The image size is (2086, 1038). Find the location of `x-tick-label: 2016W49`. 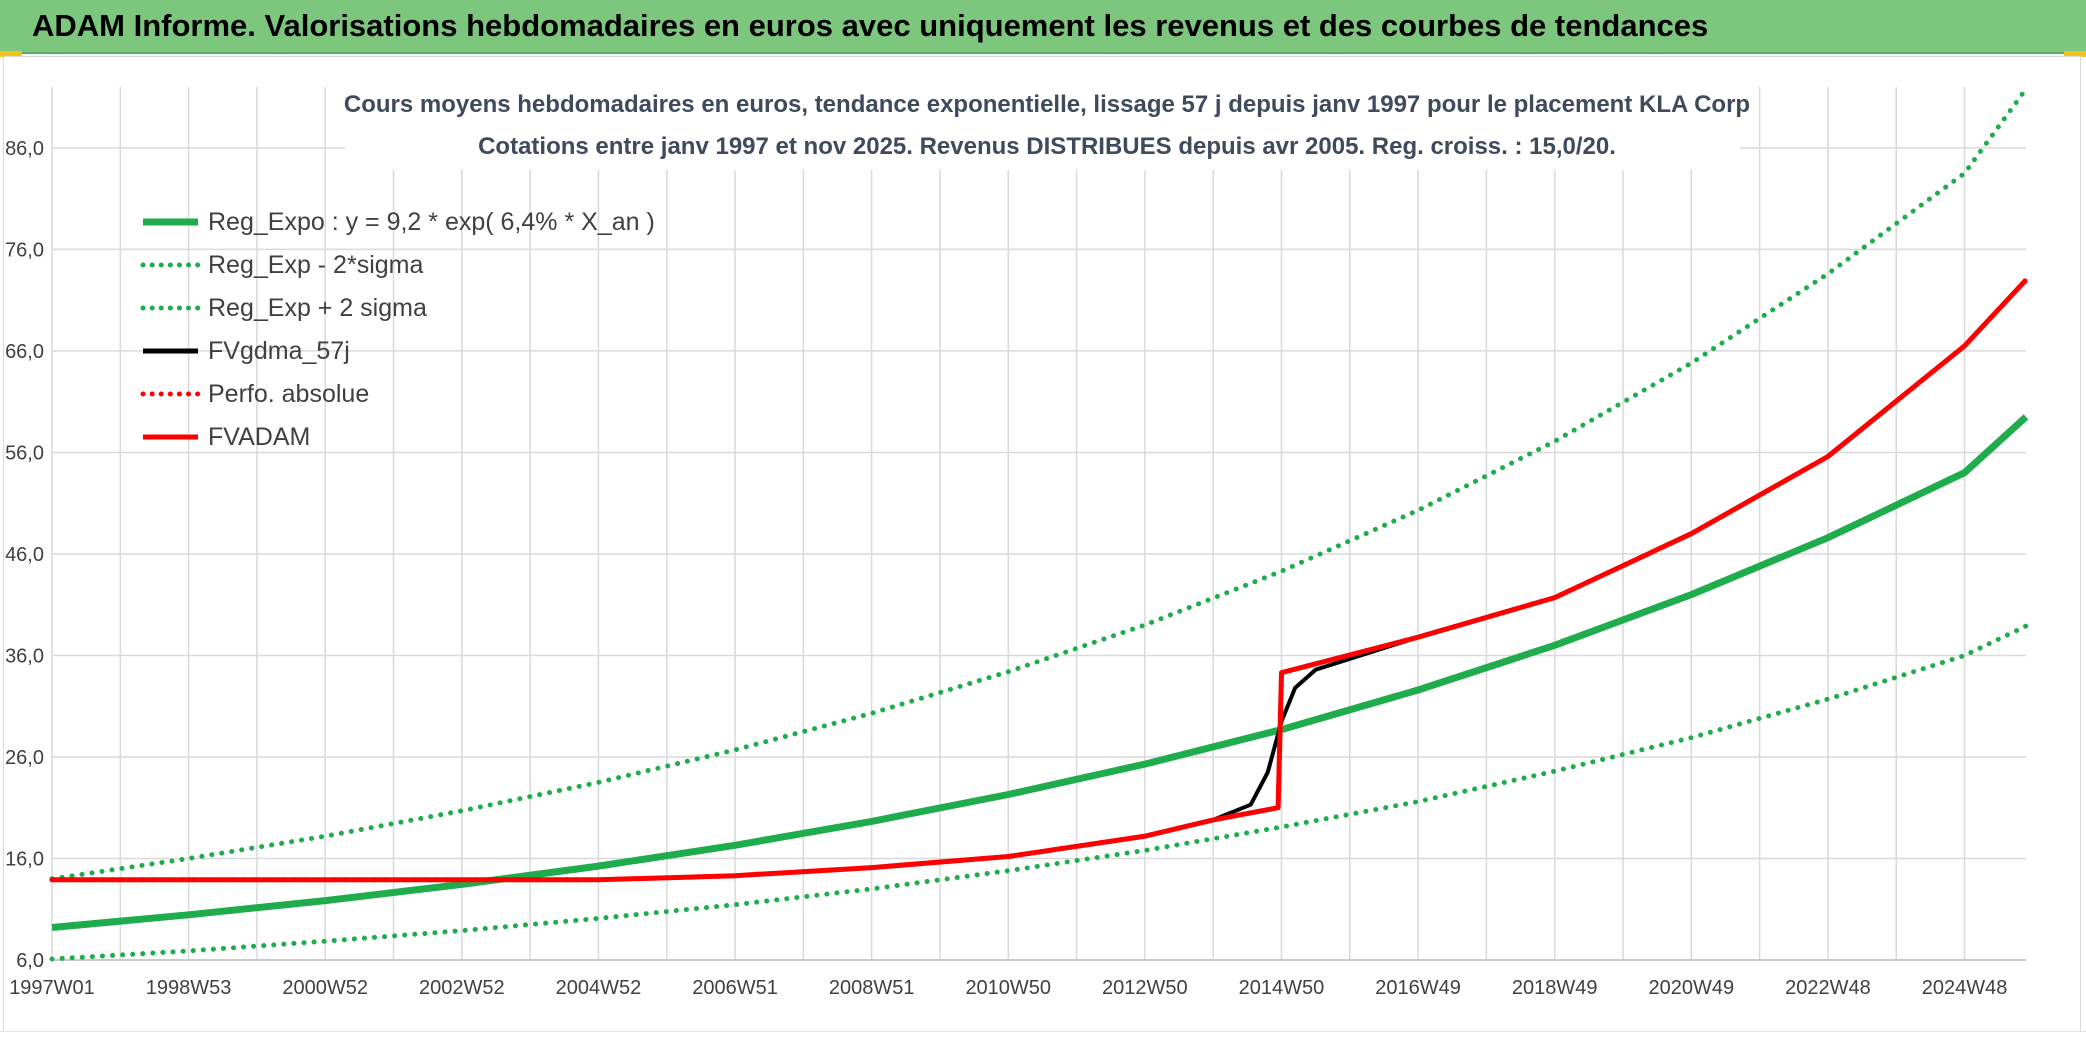

x-tick-label: 2016W49 is located at coordinates (1418, 988).